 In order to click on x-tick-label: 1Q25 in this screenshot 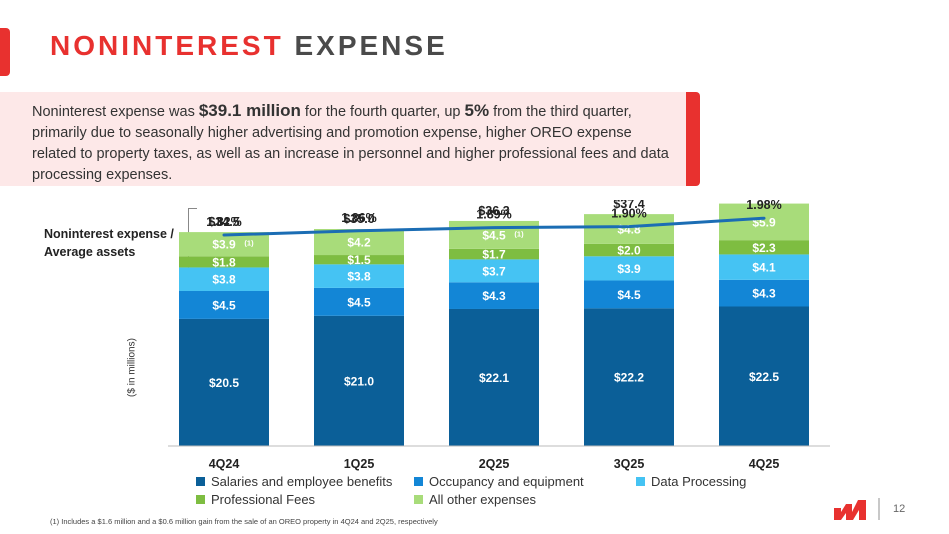, I will do `click(359, 464)`.